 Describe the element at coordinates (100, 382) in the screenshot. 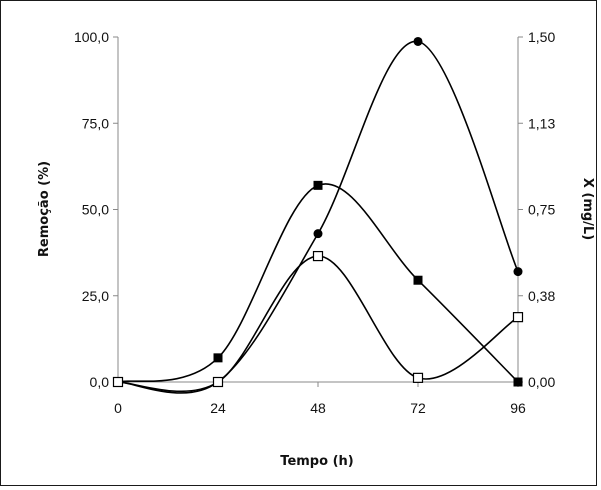

I see `y-tick-label: 0,0` at that location.